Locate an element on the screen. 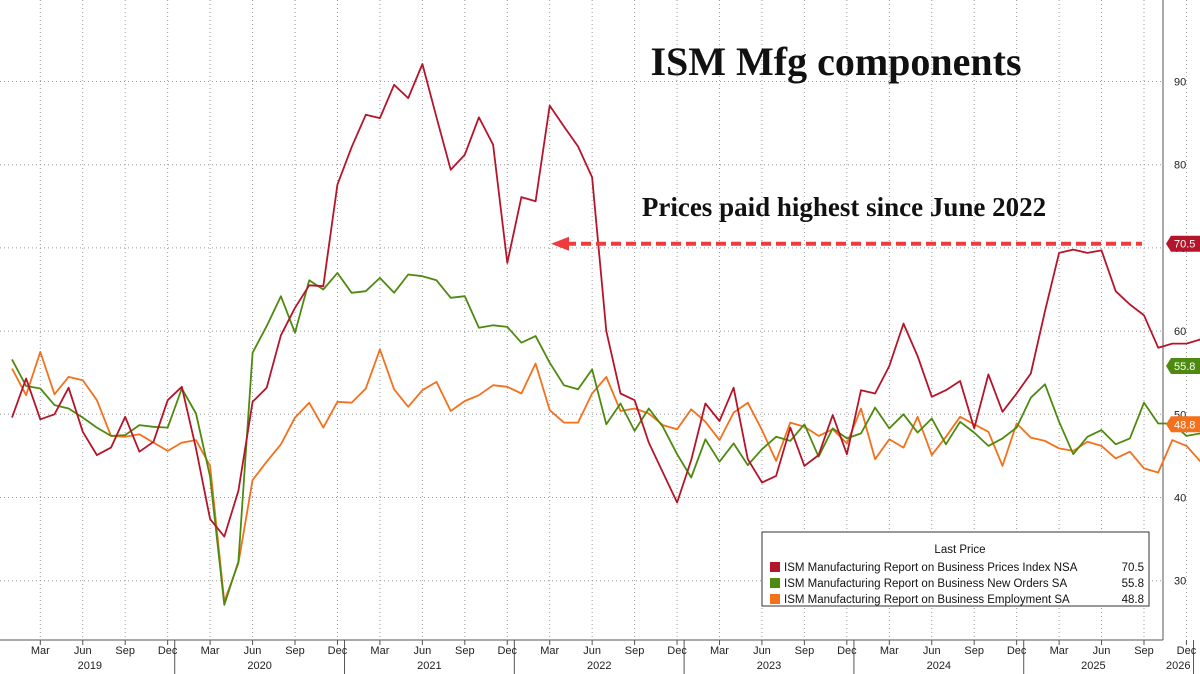 The width and height of the screenshot is (1200, 674). y-tick-label: 80 is located at coordinates (1180, 166).